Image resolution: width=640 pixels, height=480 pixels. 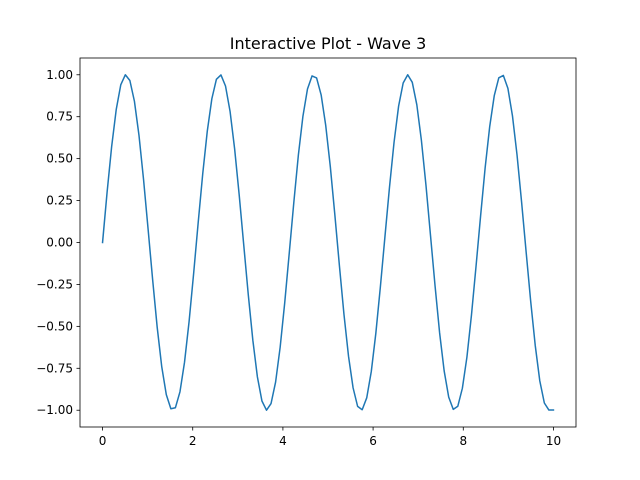 I want to click on y-axis: 1.00 0.75 0.50 0.25 0.00 −0.25 −0.50 −0.75 −1.00, so click(x=58, y=242).